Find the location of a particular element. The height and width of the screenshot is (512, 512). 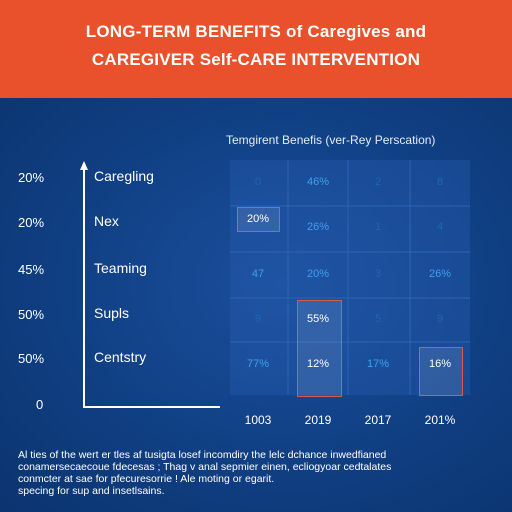

x-axis-tick-label: 201% is located at coordinates (440, 420).